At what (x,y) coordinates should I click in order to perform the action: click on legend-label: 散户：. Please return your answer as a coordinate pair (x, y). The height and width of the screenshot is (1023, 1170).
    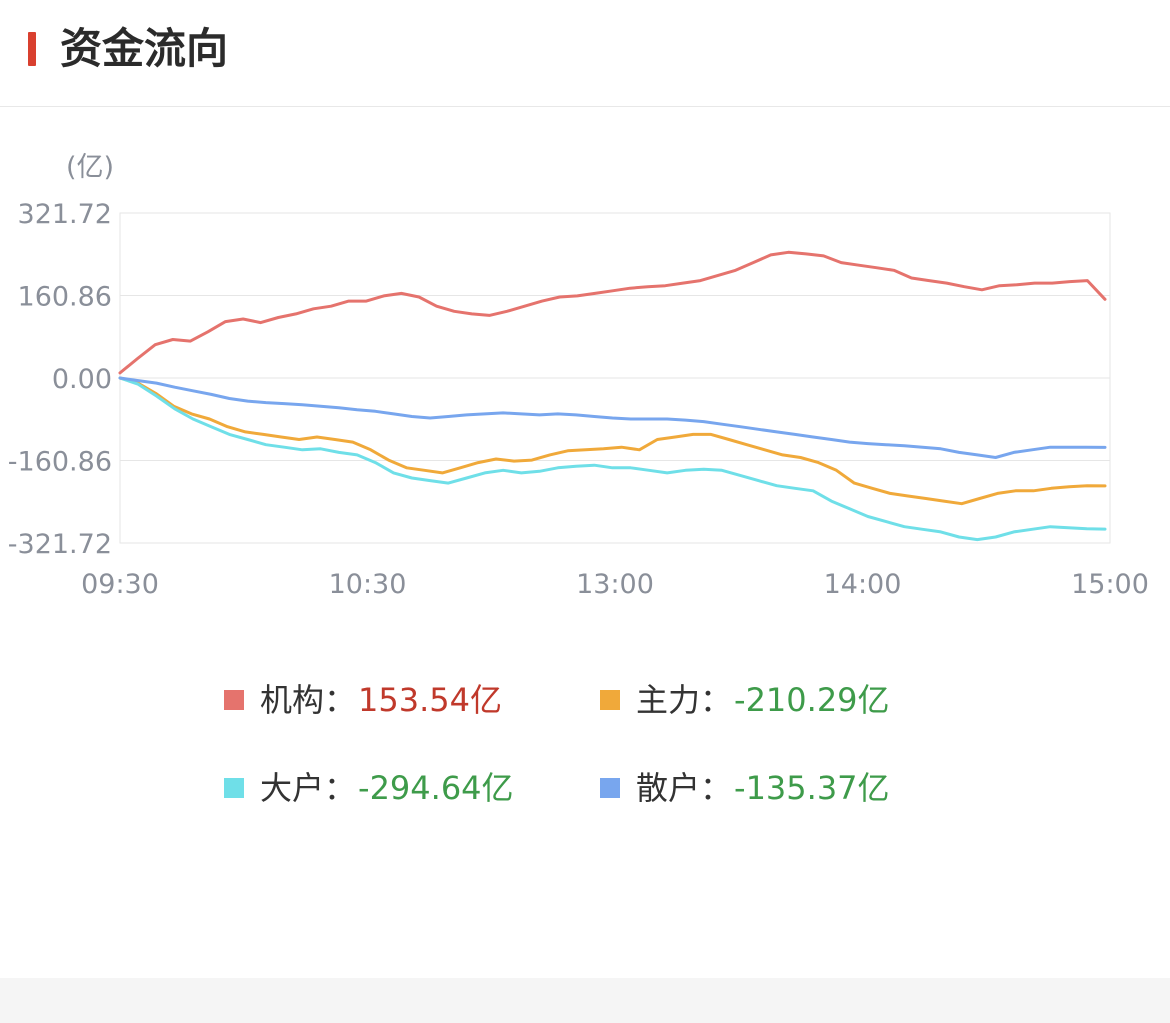
    Looking at the image, I should click on (684, 788).